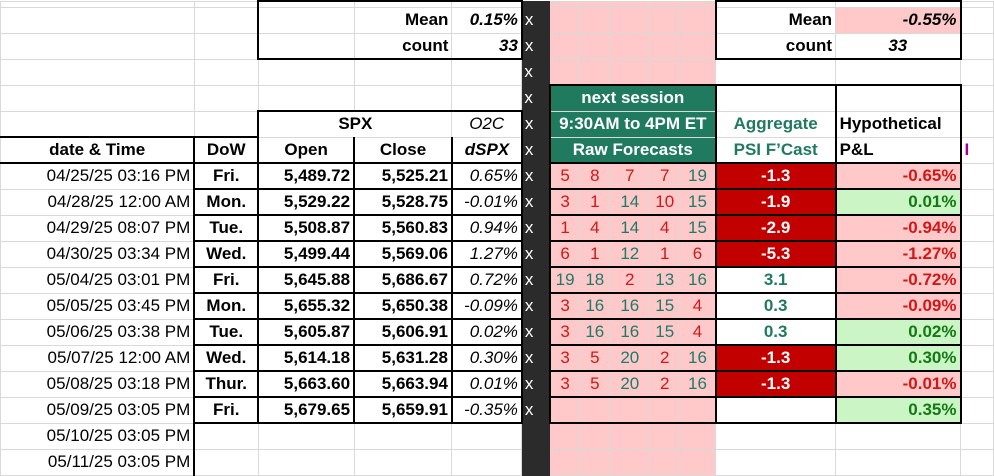 The height and width of the screenshot is (476, 994). Describe the element at coordinates (306, 306) in the screenshot. I see `open-cell: 5,655.32` at that location.